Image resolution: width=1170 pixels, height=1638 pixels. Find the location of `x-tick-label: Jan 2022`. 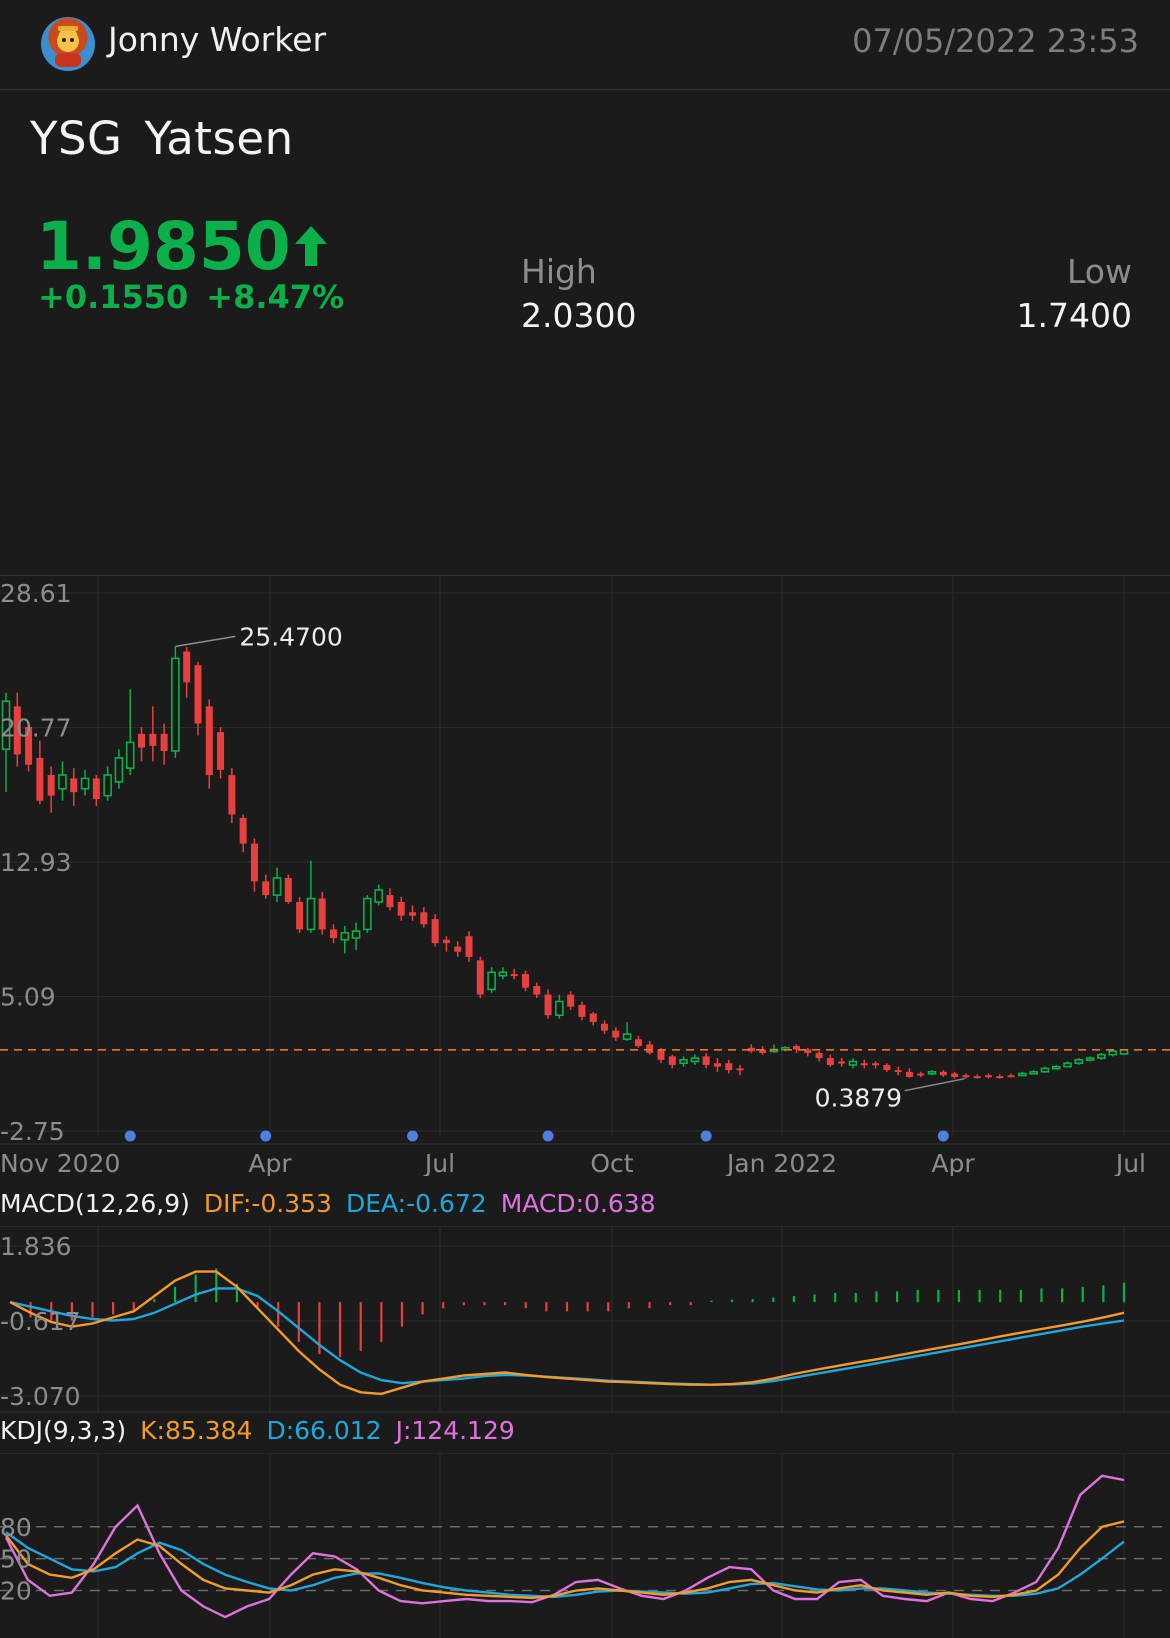

x-tick-label: Jan 2022 is located at coordinates (781, 1162).